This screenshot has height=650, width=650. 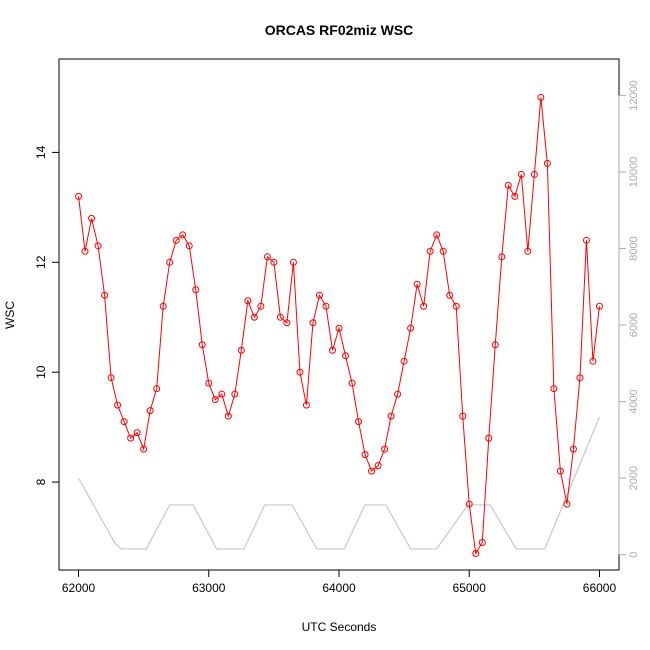 What do you see at coordinates (634, 401) in the screenshot?
I see `y2-tick-label: 4000` at bounding box center [634, 401].